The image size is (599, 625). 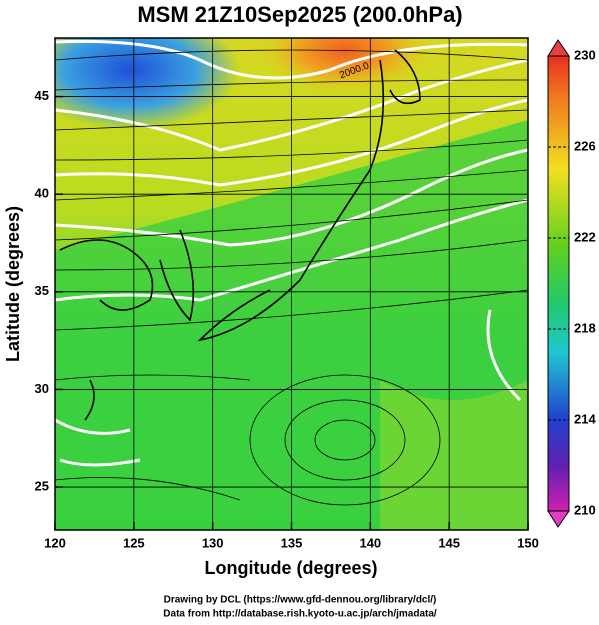 I want to click on colorbar-tick-label: 230, so click(x=585, y=54).